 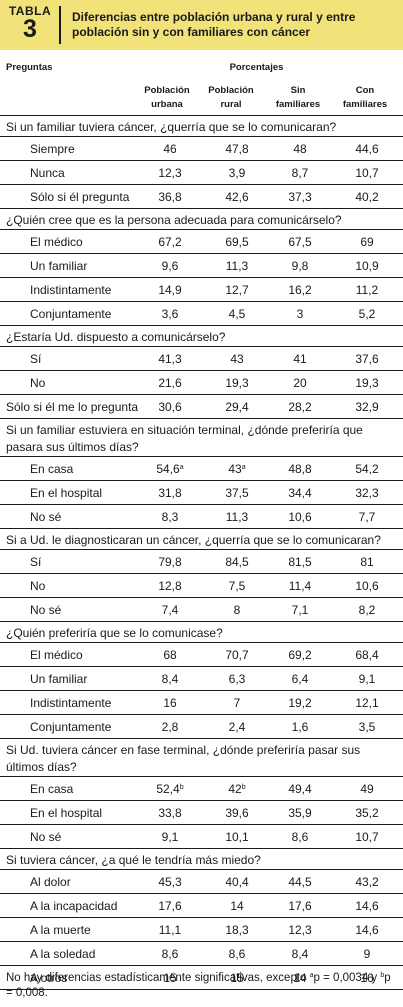 What do you see at coordinates (367, 383) in the screenshot?
I see `cell-value: 19,3` at bounding box center [367, 383].